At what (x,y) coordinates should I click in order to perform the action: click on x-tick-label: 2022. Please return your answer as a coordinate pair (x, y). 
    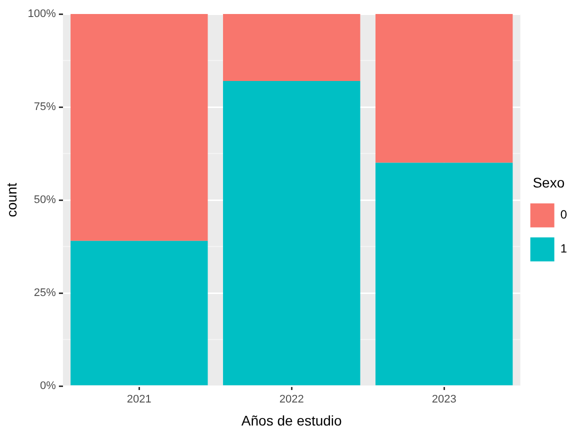
    Looking at the image, I should click on (291, 400).